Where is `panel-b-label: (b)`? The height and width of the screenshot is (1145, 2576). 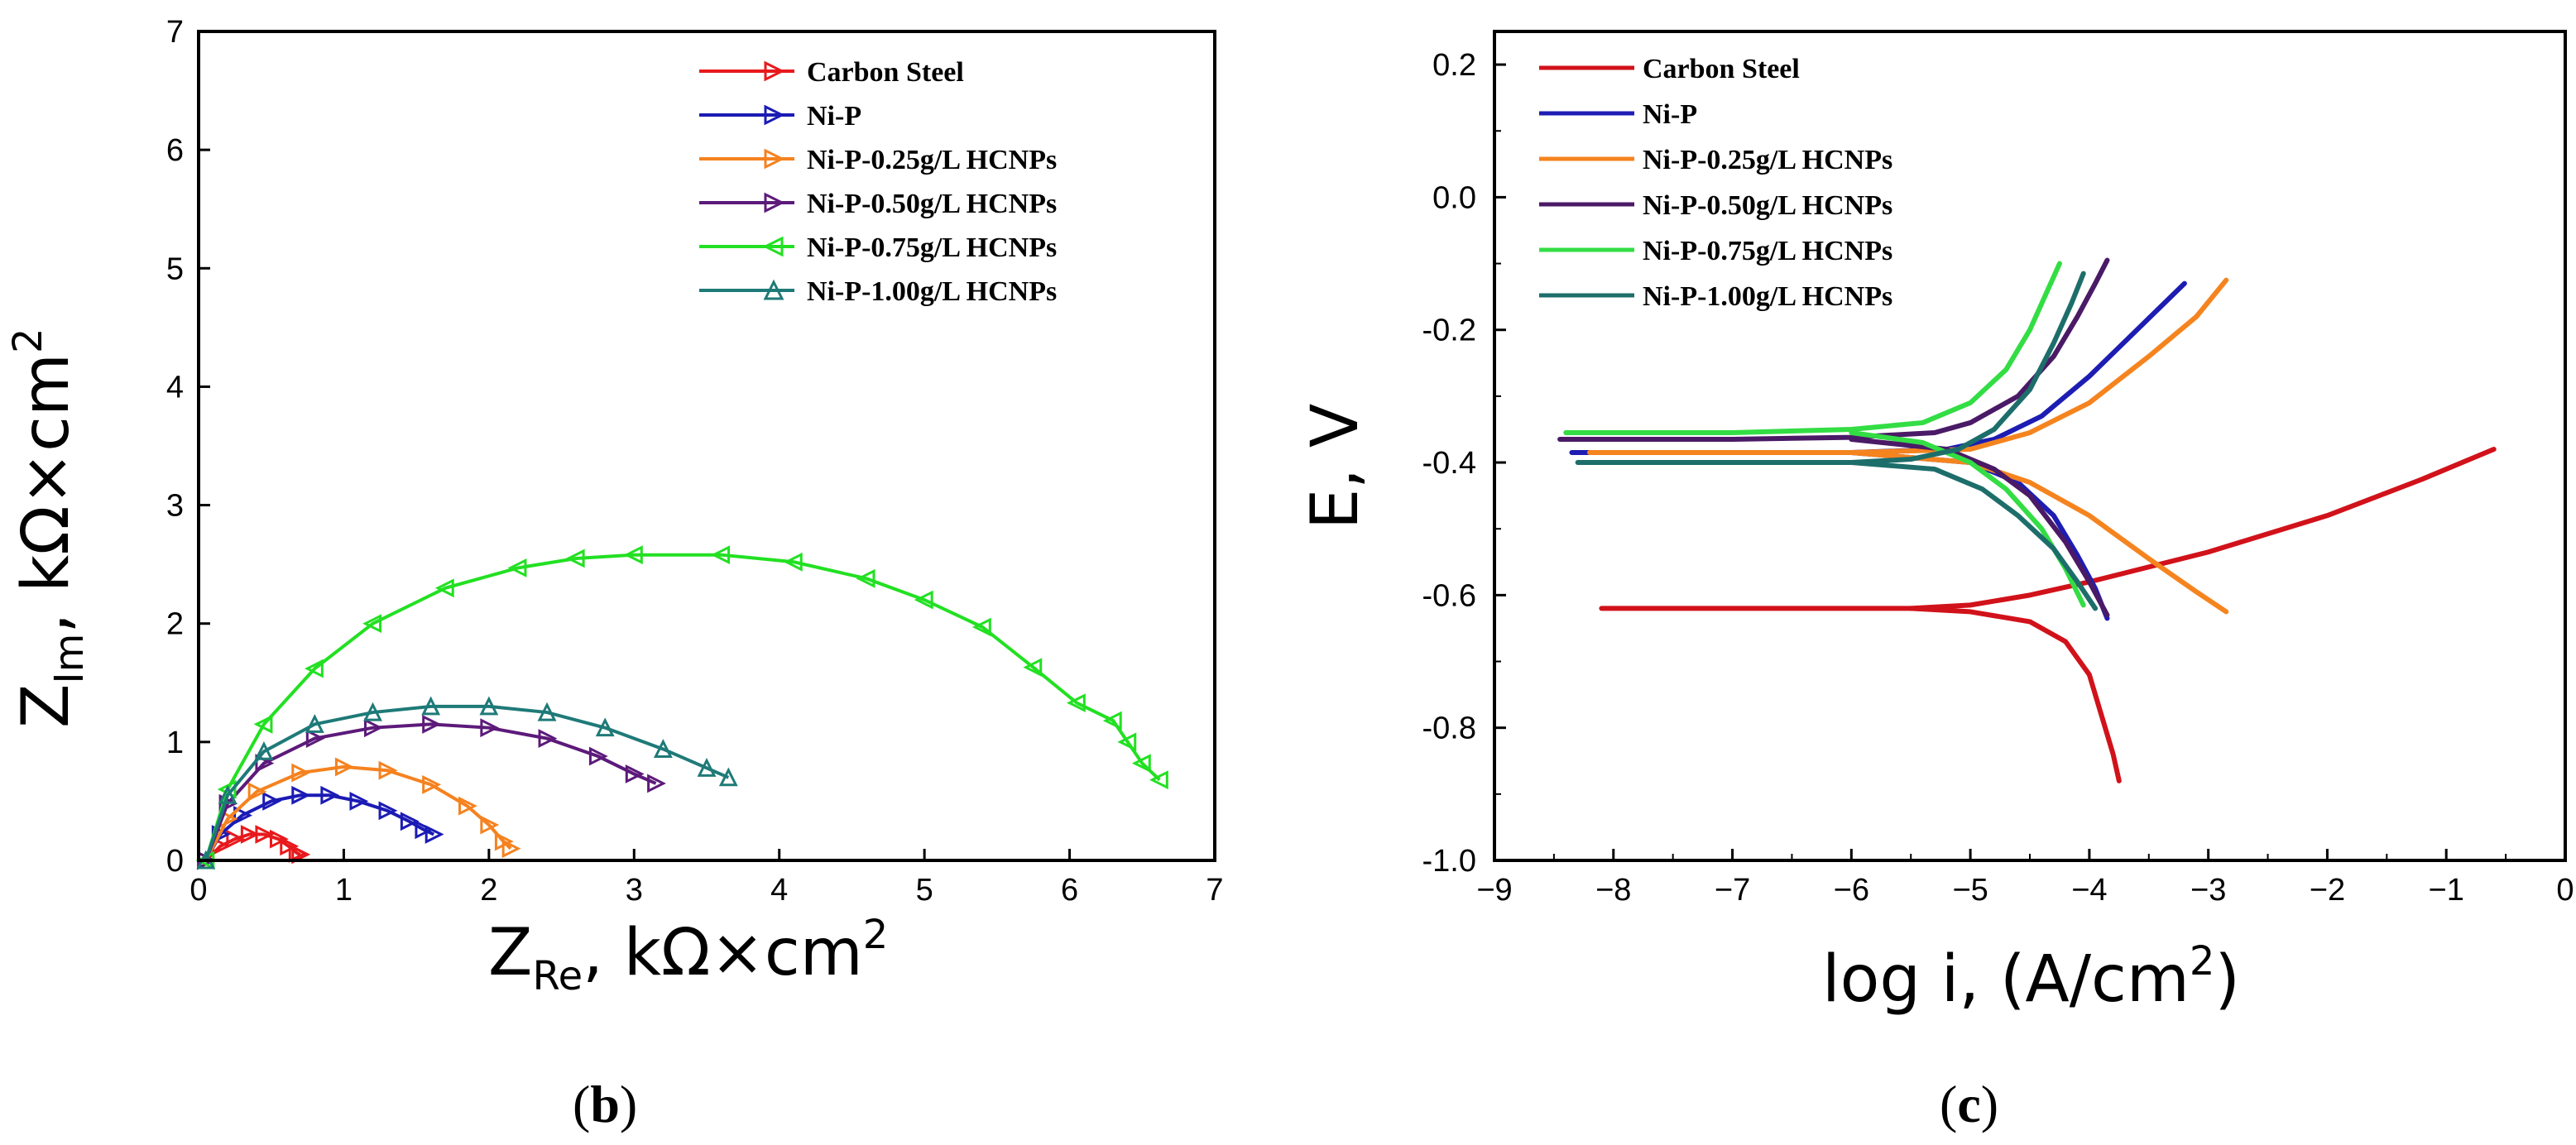 panel-b-label: (b) is located at coordinates (605, 1104).